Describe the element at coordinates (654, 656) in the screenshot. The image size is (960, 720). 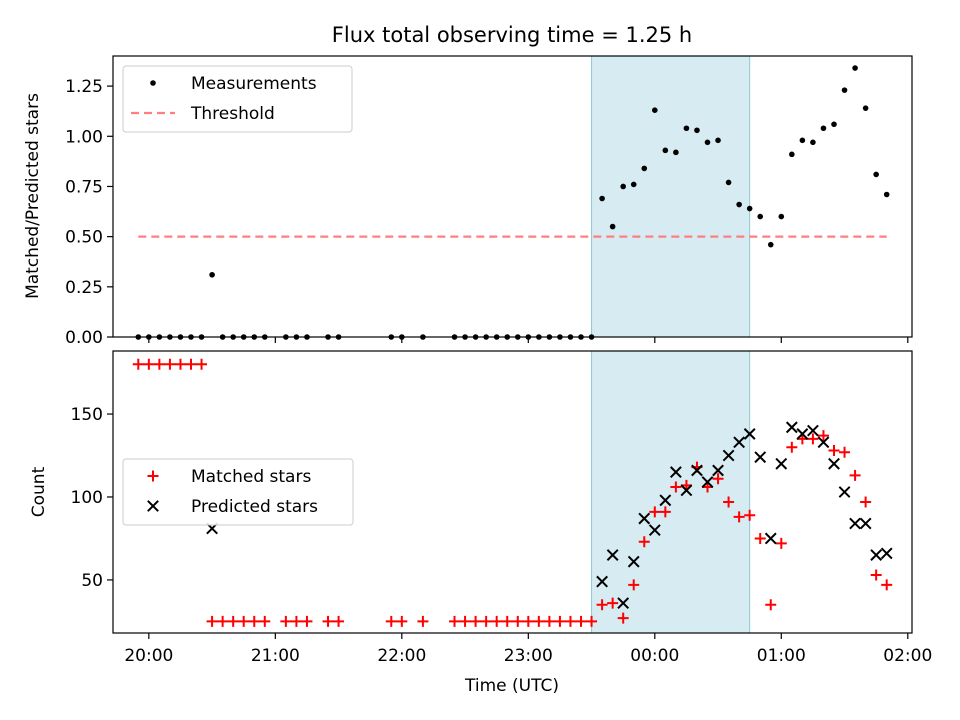
I see `x-tick-label: 00:00` at that location.